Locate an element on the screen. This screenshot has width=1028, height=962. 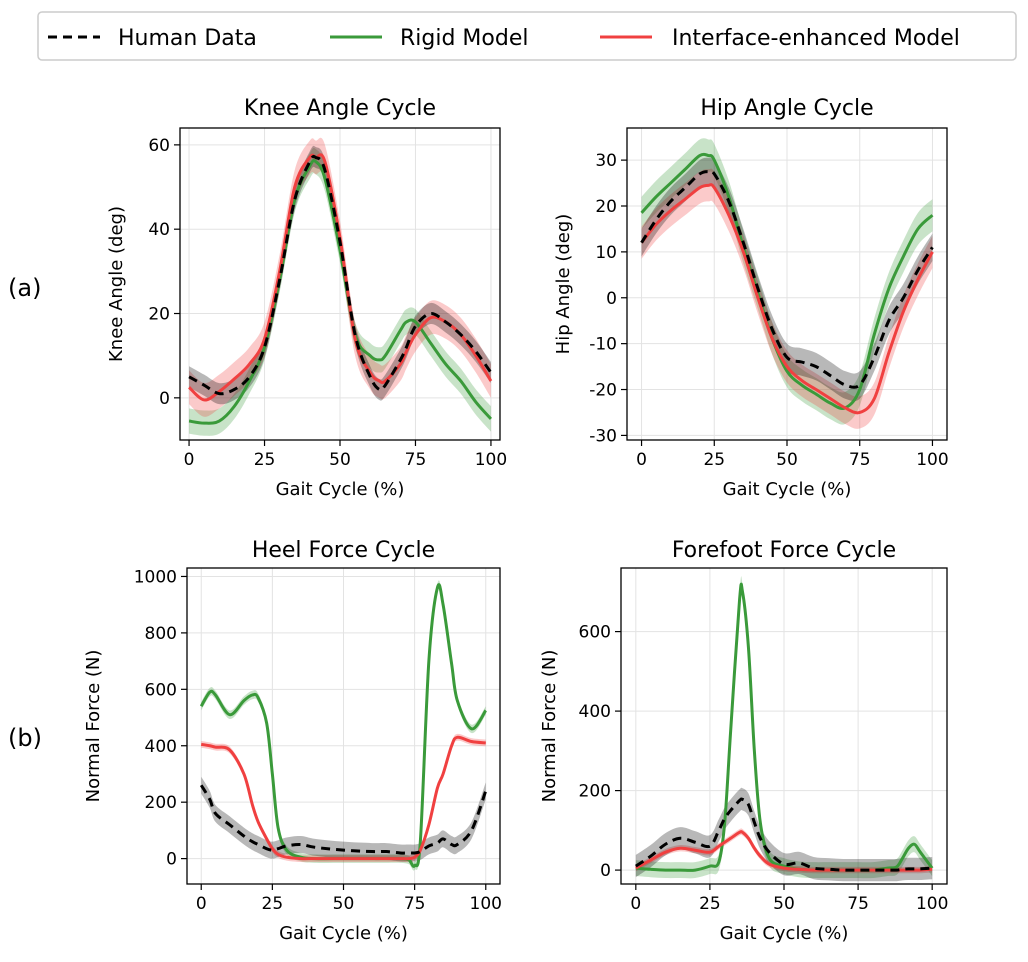
chart-title: Hip Angle Cycle is located at coordinates (786, 108).